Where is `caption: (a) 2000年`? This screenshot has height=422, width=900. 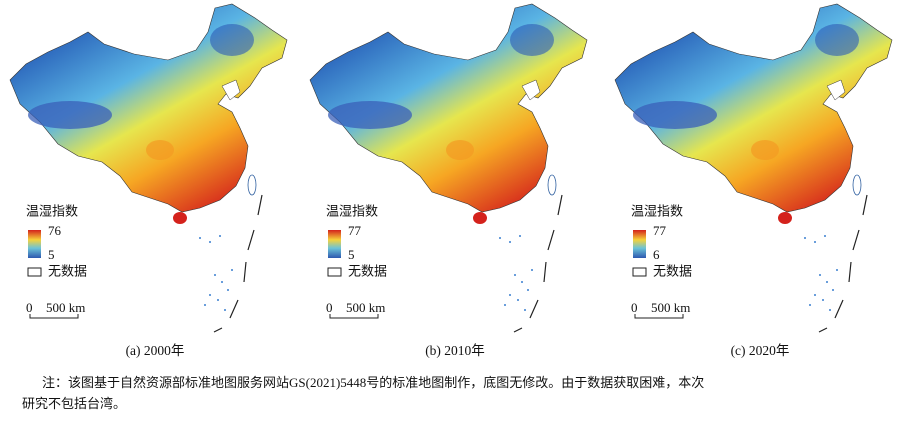 caption: (a) 2000年 is located at coordinates (155, 350).